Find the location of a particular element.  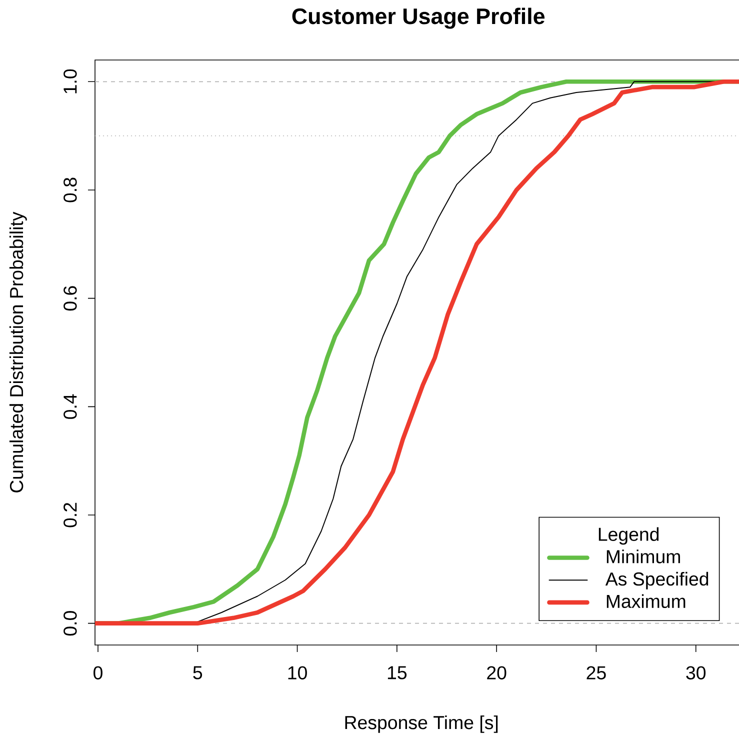

y-axis-title: Cumulated Distribution Probability is located at coordinates (18, 352).